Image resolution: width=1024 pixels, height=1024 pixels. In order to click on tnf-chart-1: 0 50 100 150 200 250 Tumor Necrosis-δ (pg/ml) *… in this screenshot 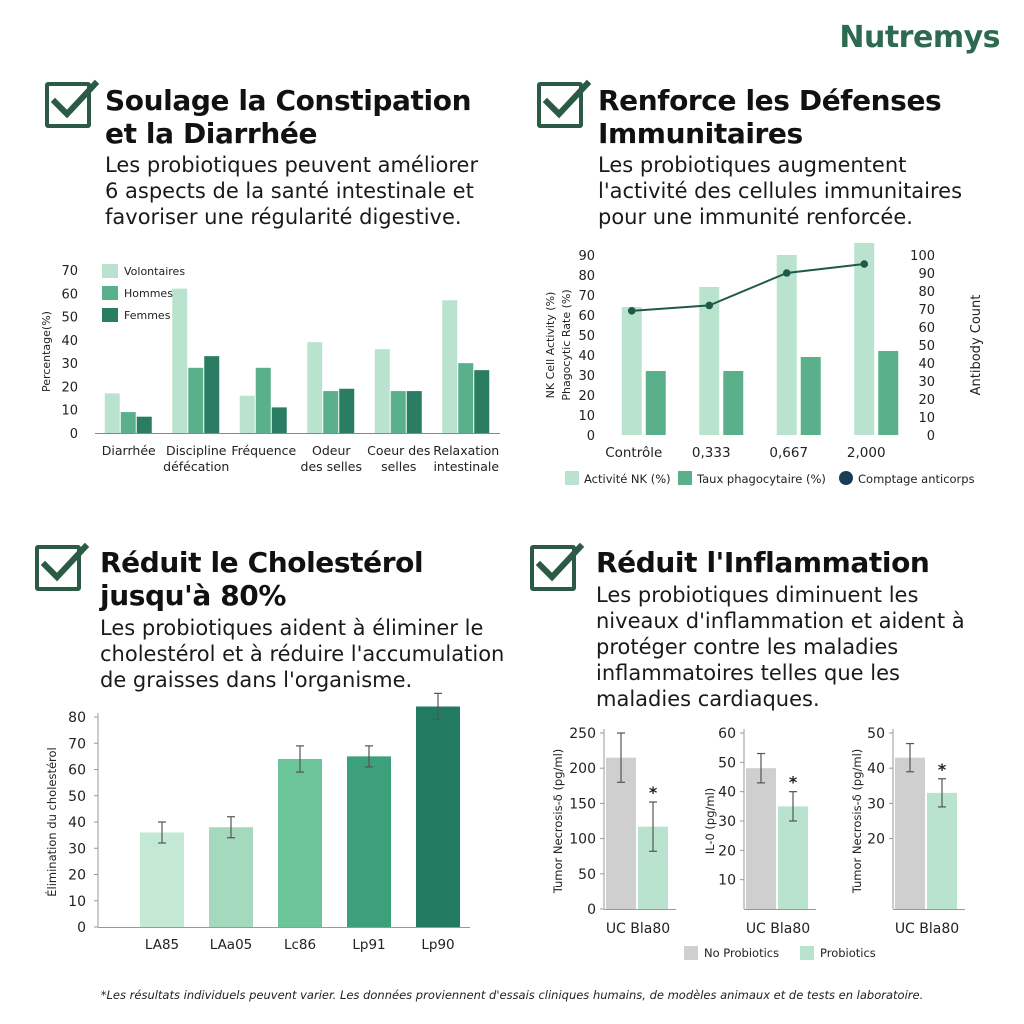, I will do `click(613, 831)`.